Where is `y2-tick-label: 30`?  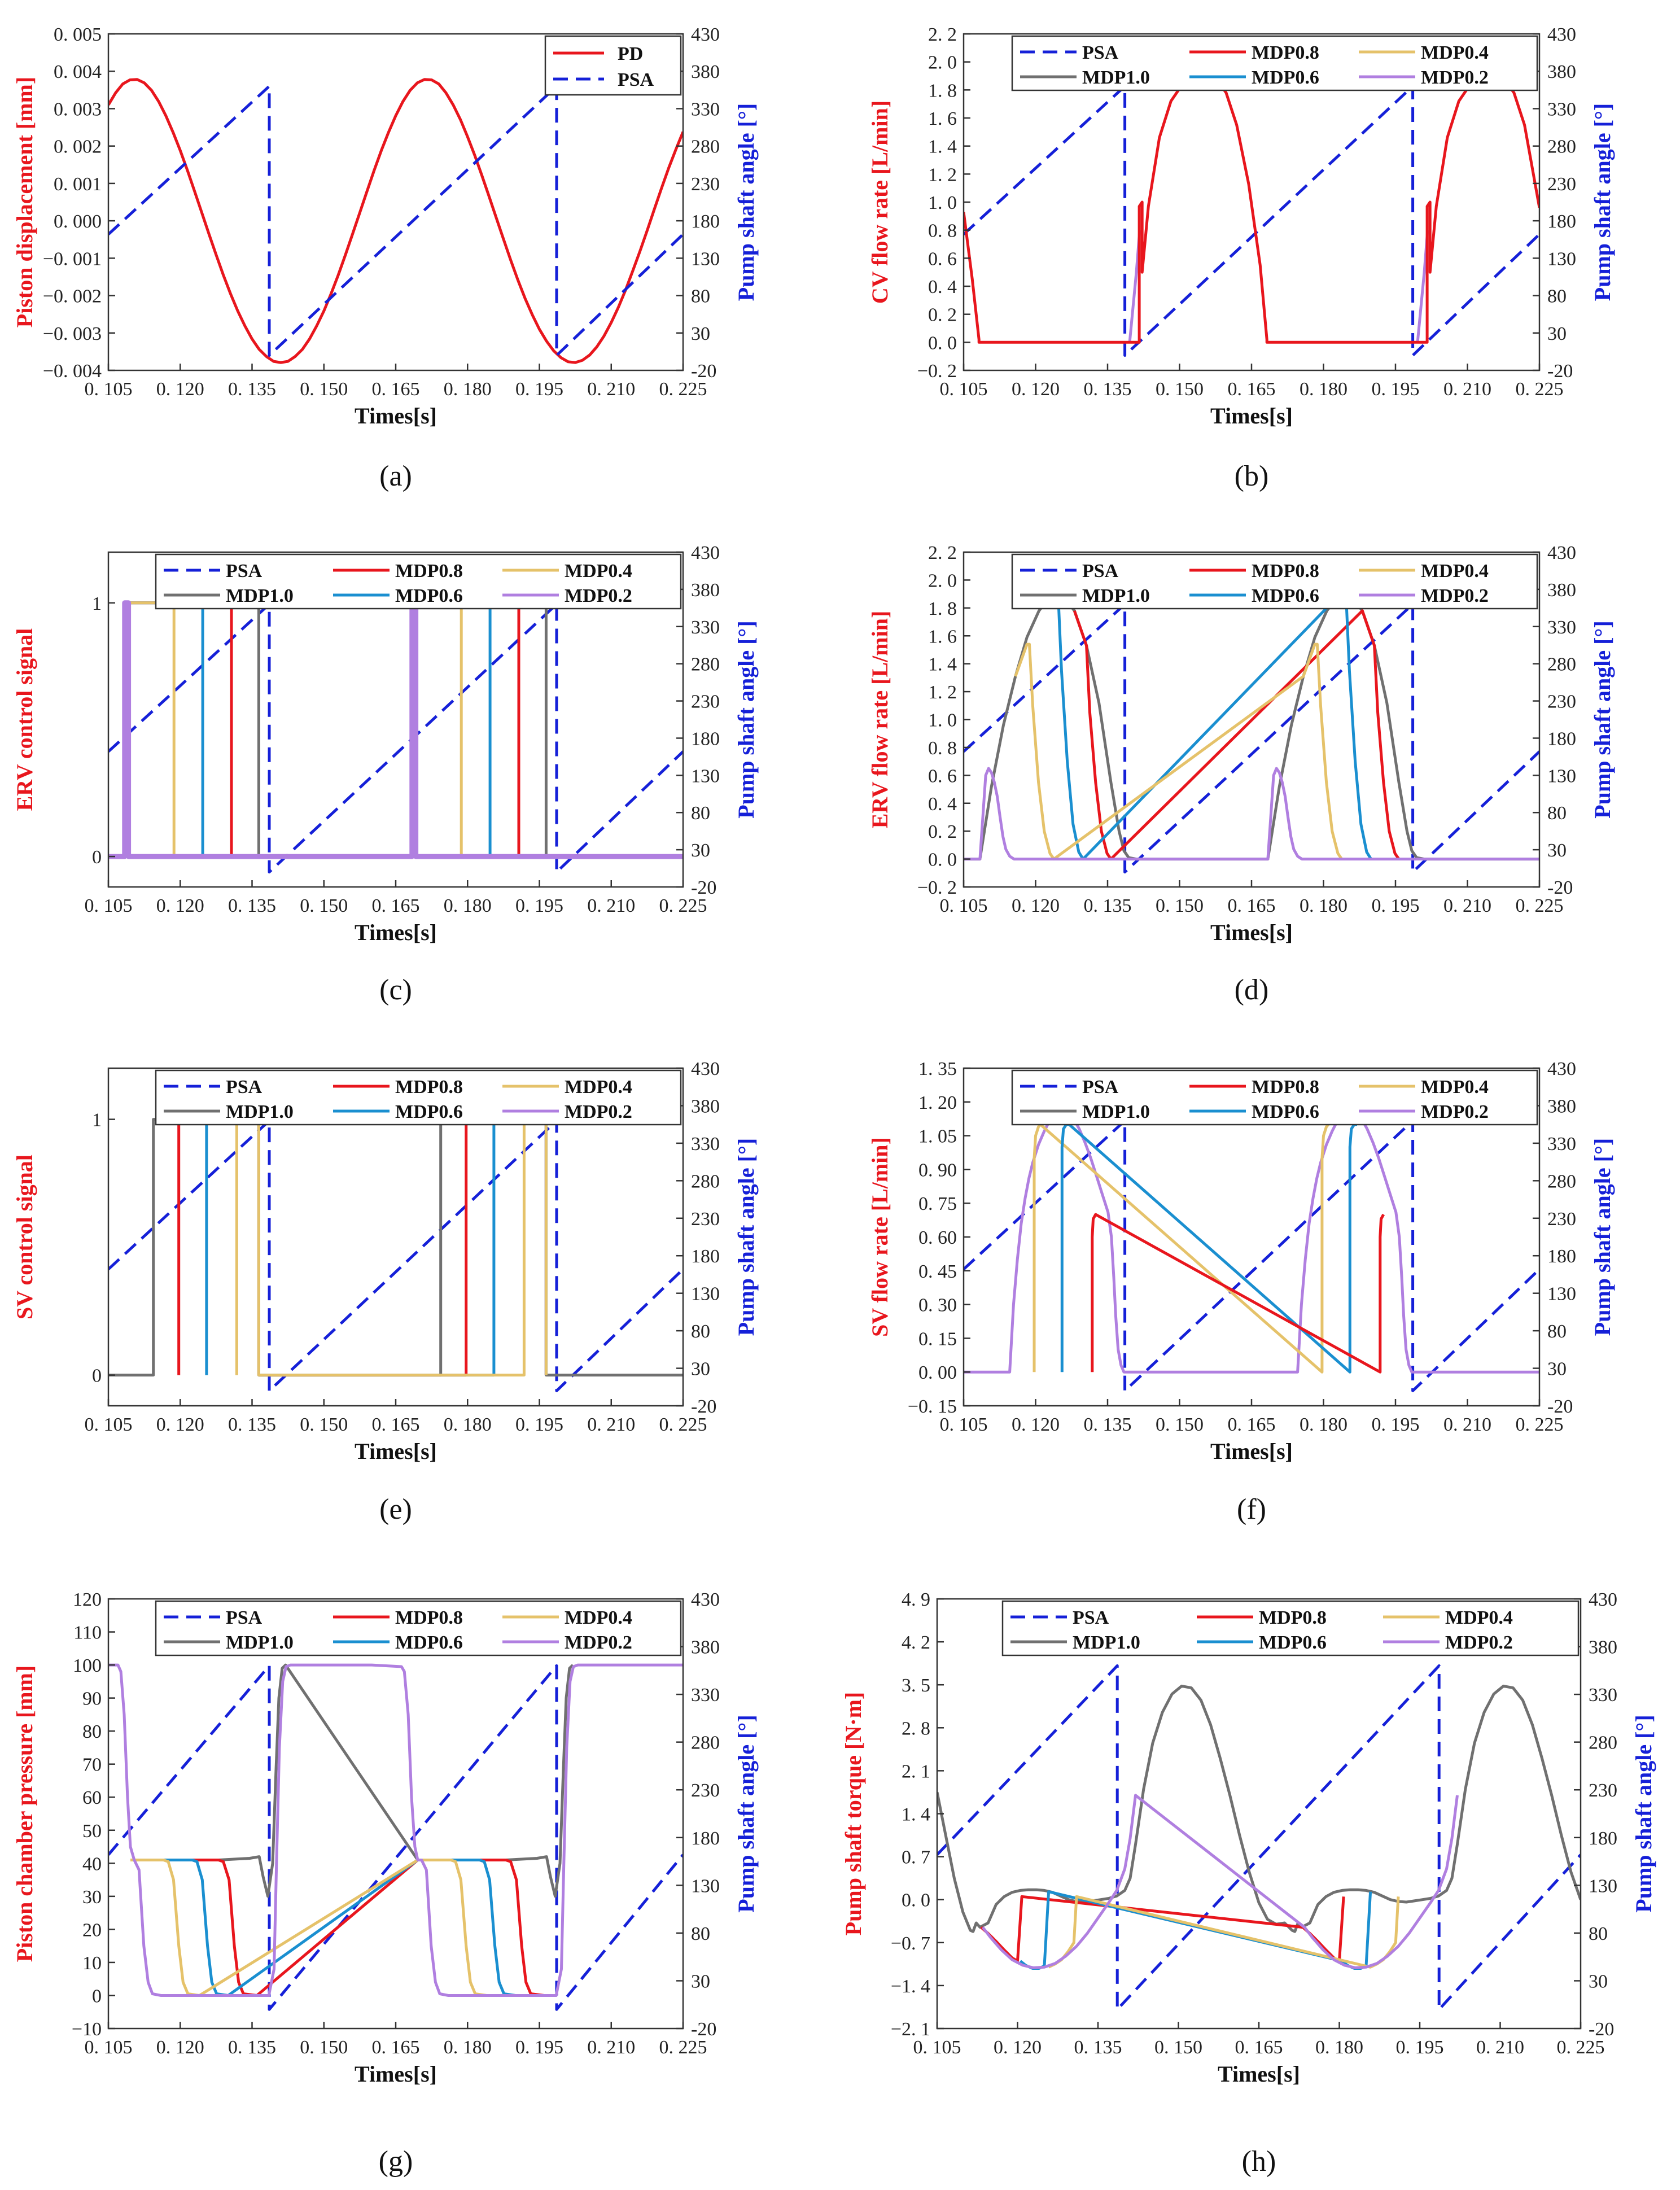
y2-tick-label: 30 is located at coordinates (700, 851).